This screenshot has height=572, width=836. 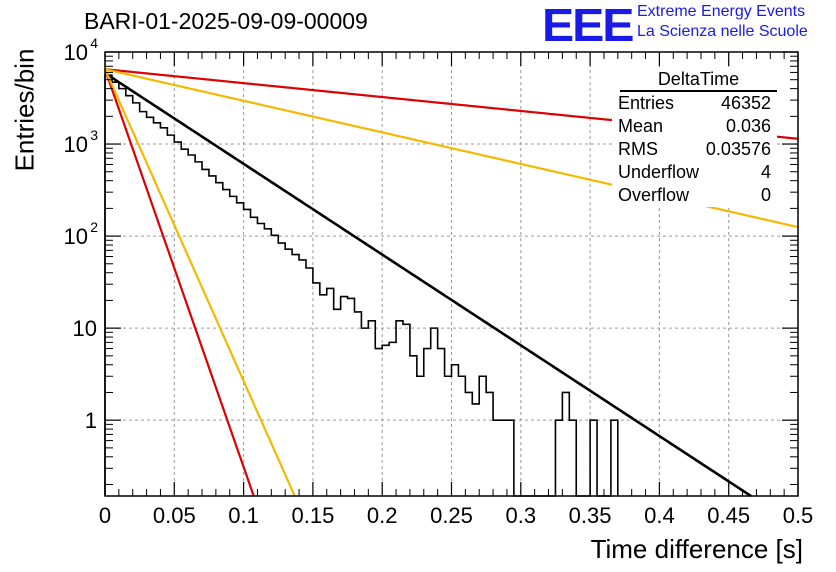 I want to click on x-tick-label: 0.45, so click(x=728, y=515).